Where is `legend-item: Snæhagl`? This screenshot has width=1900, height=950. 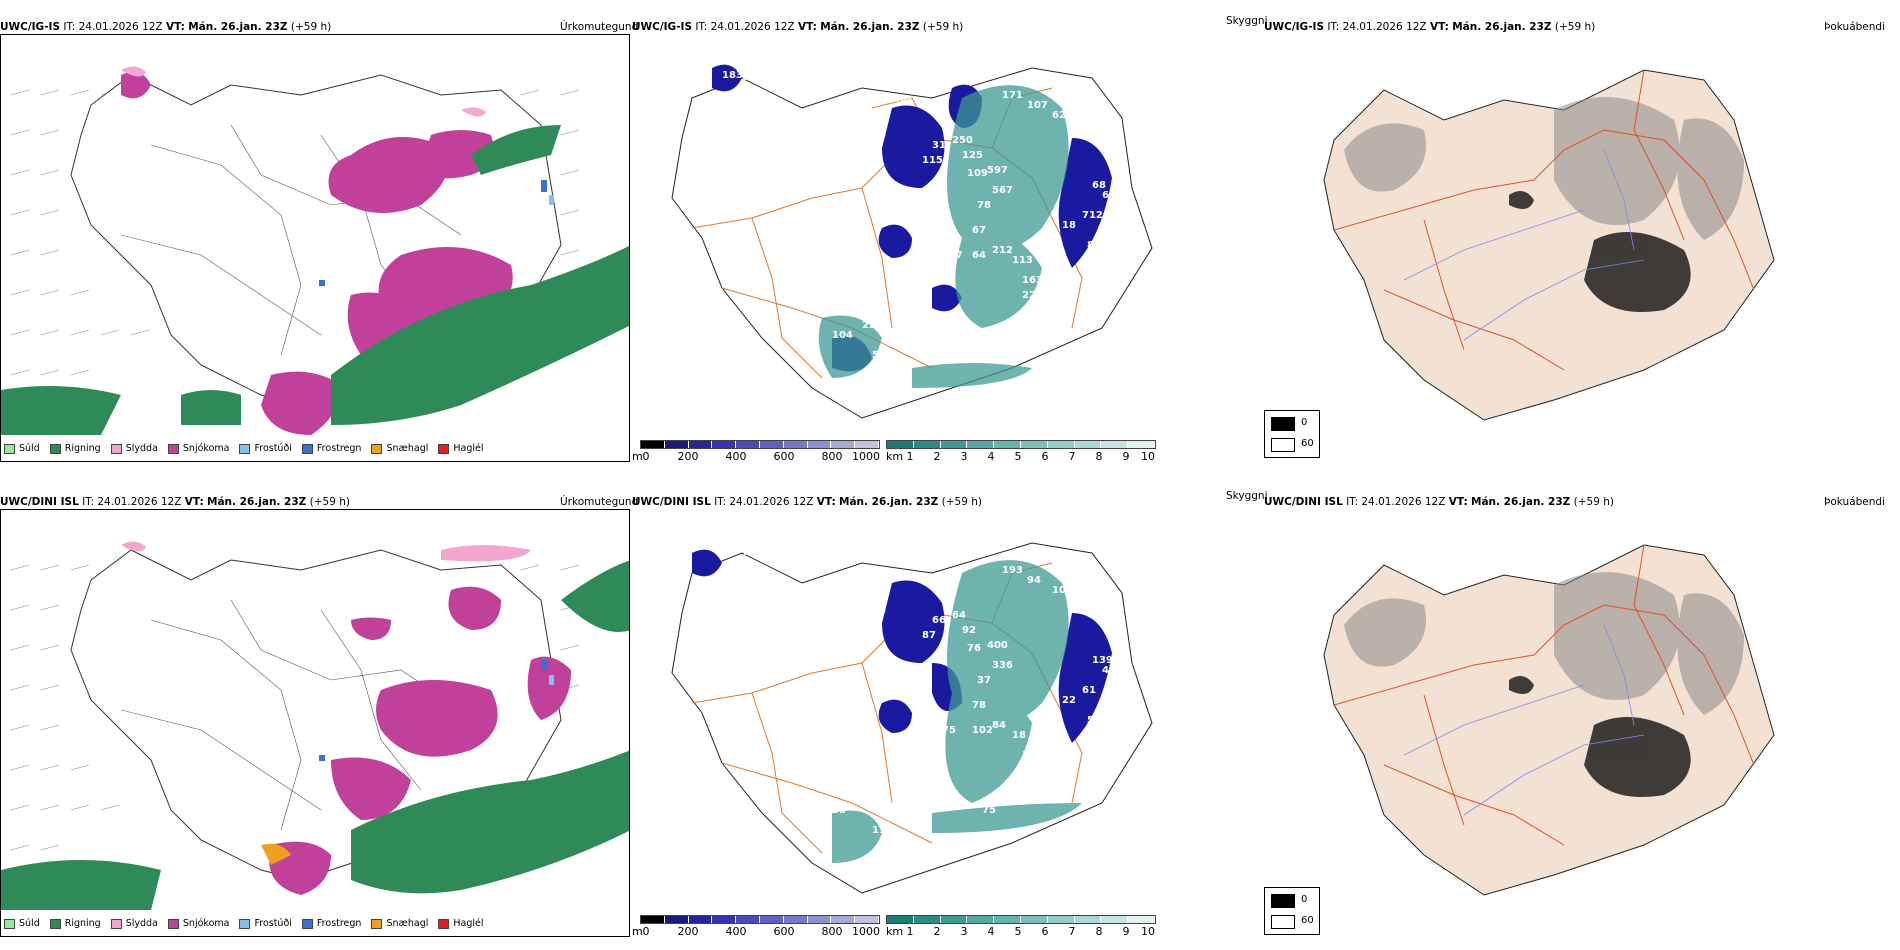 legend-item: Snæhagl is located at coordinates (399, 448).